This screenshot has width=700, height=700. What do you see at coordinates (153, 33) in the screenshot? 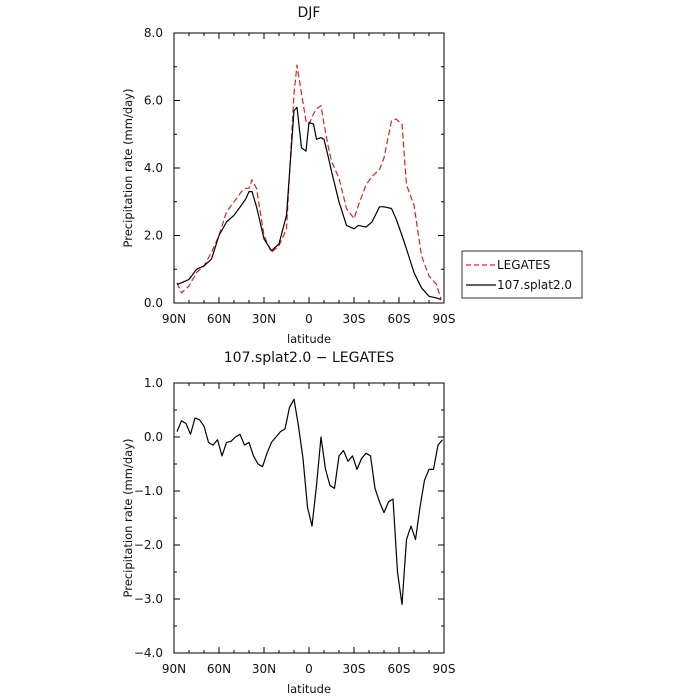
I see `y-tick-label: 8.0` at bounding box center [153, 33].